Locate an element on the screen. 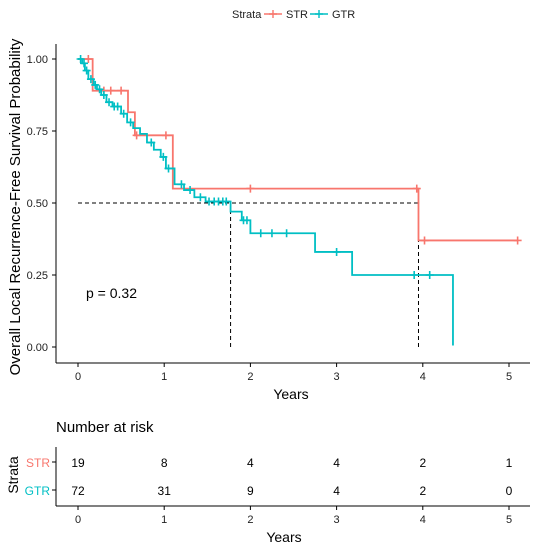 This screenshot has width=536, height=550. risk-cell: 0 is located at coordinates (509, 491).